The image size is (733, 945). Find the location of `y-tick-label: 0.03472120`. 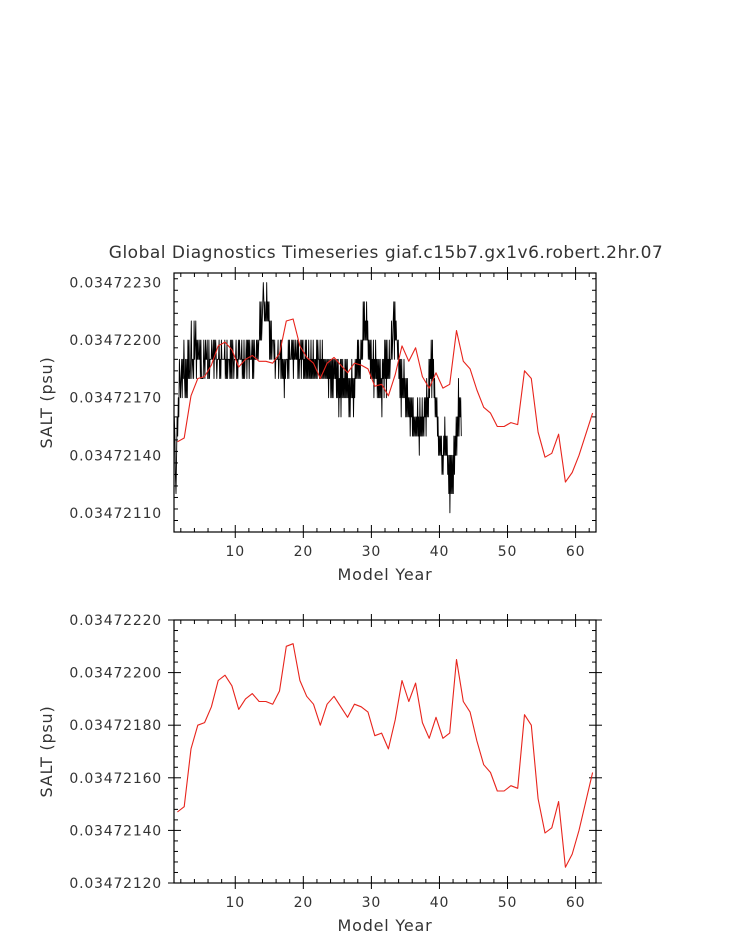

y-tick-label: 0.03472120 is located at coordinates (115, 884).